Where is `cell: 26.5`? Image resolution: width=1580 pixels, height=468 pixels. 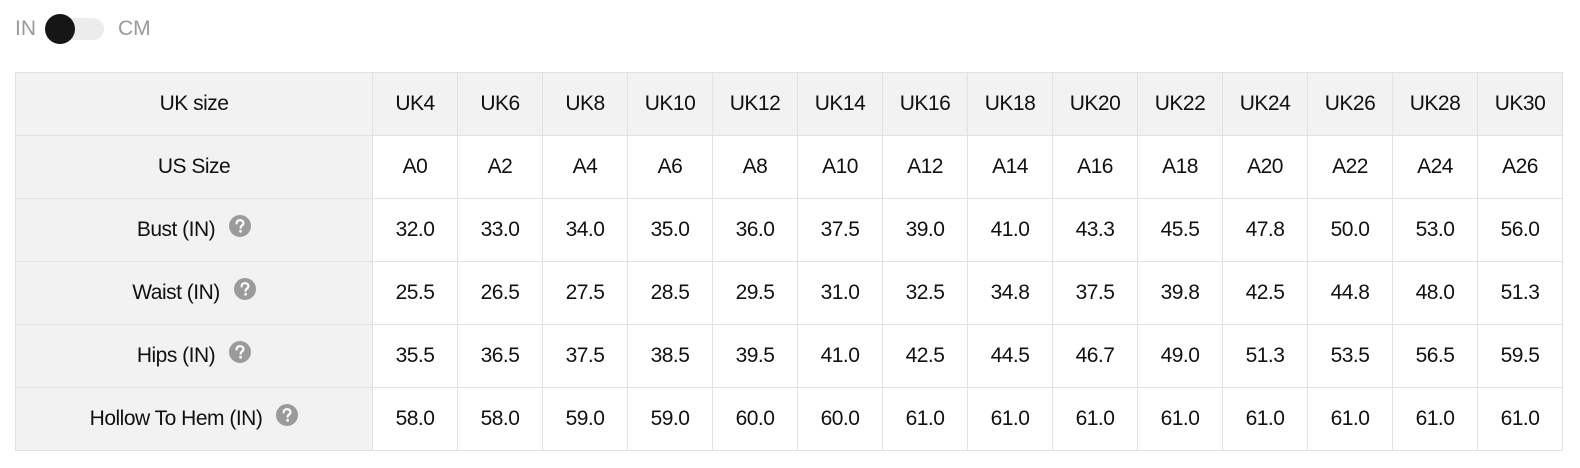
cell: 26.5 is located at coordinates (500, 293).